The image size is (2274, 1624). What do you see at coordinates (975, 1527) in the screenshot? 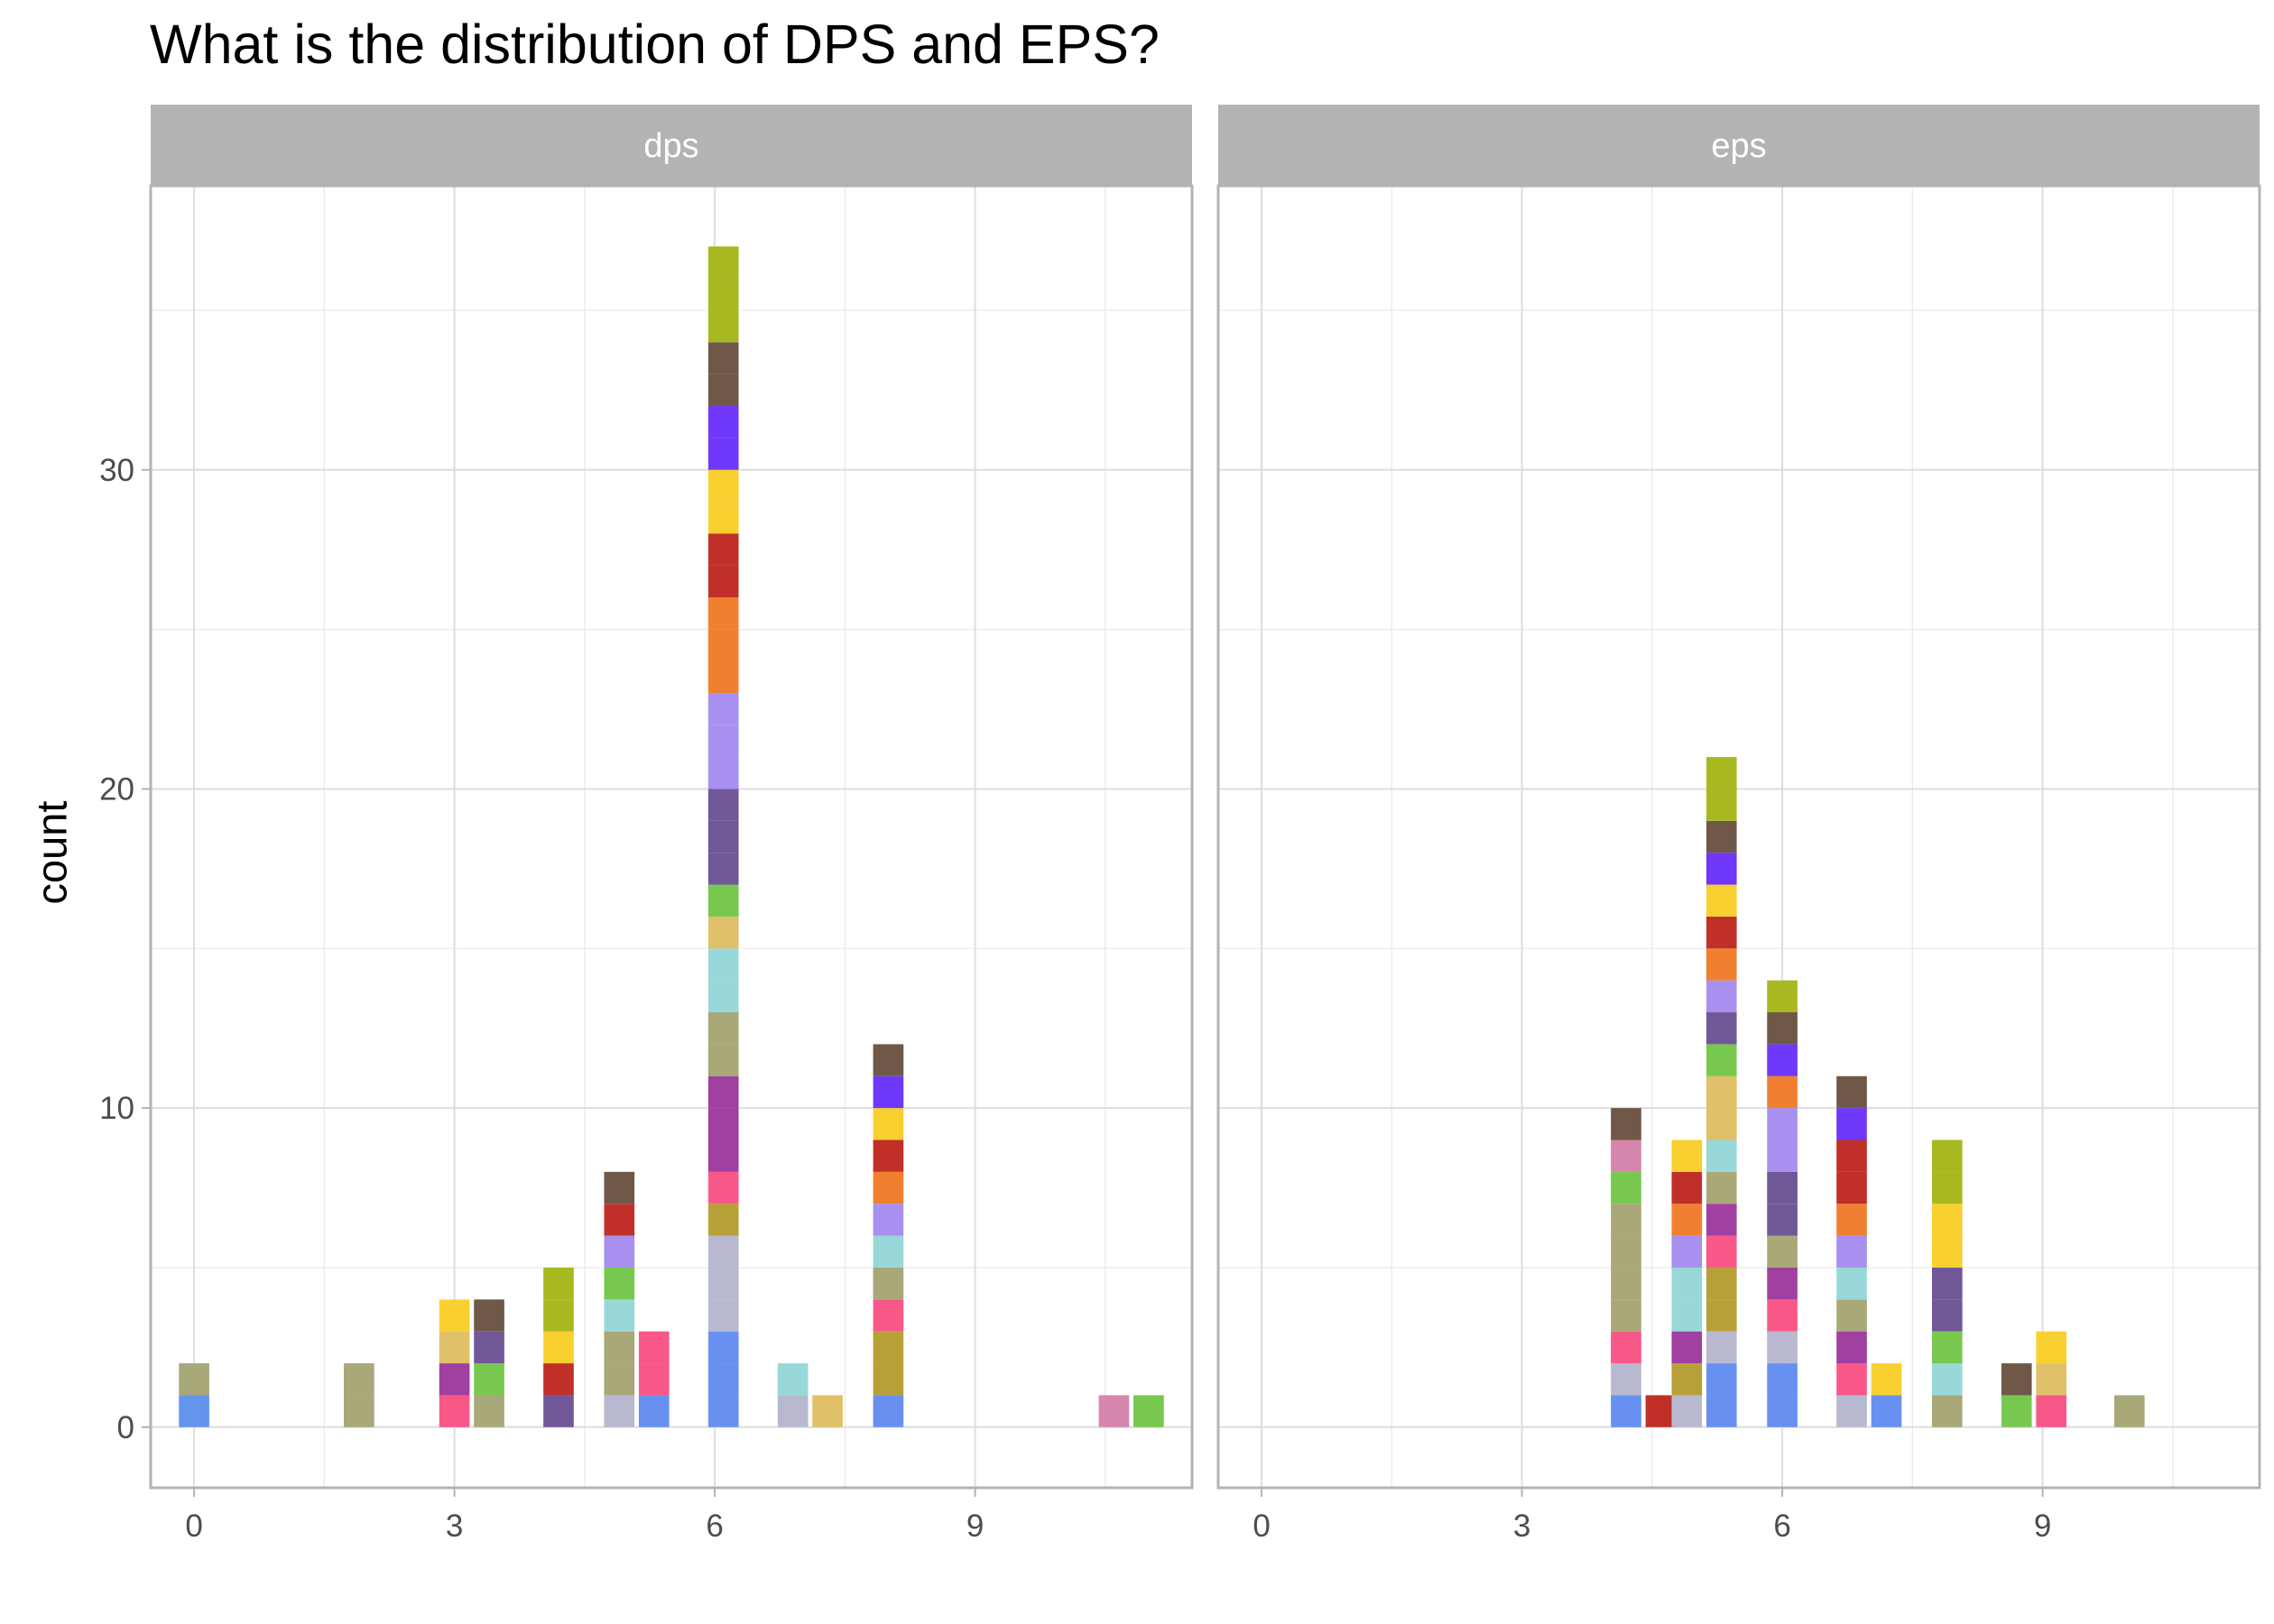
I see `x-tick-label: 9` at bounding box center [975, 1527].